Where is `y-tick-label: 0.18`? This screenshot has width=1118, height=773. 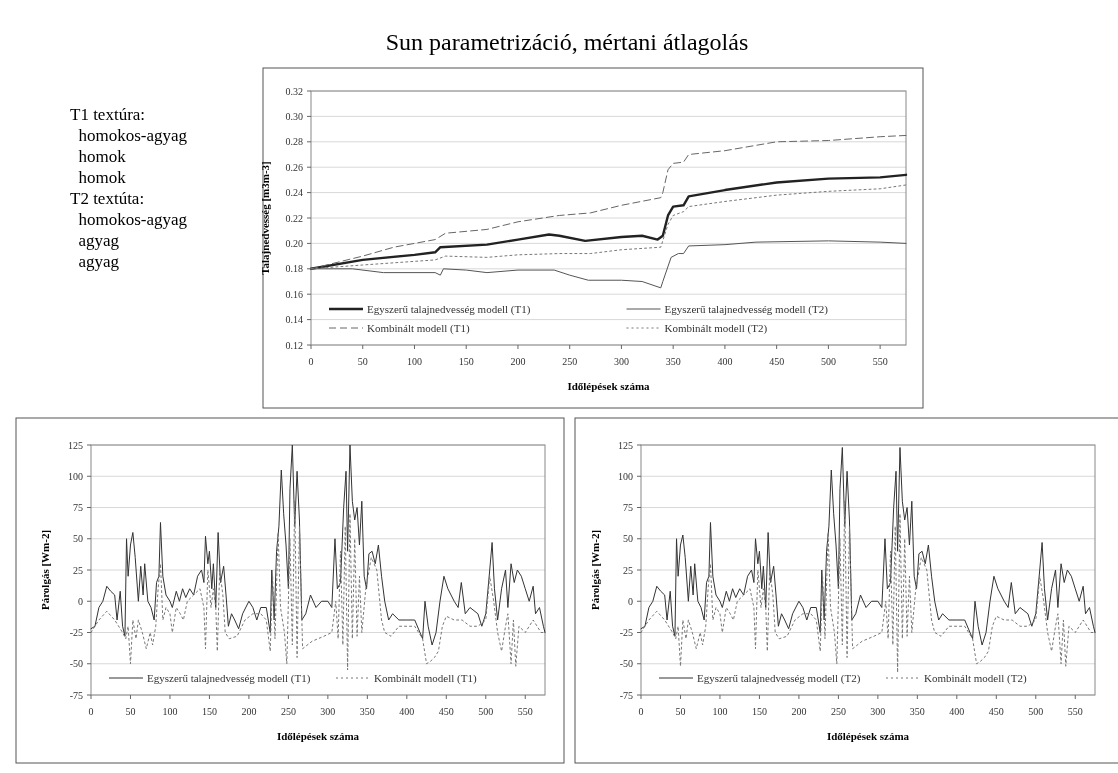
y-tick-label: 0.18 is located at coordinates (294, 269).